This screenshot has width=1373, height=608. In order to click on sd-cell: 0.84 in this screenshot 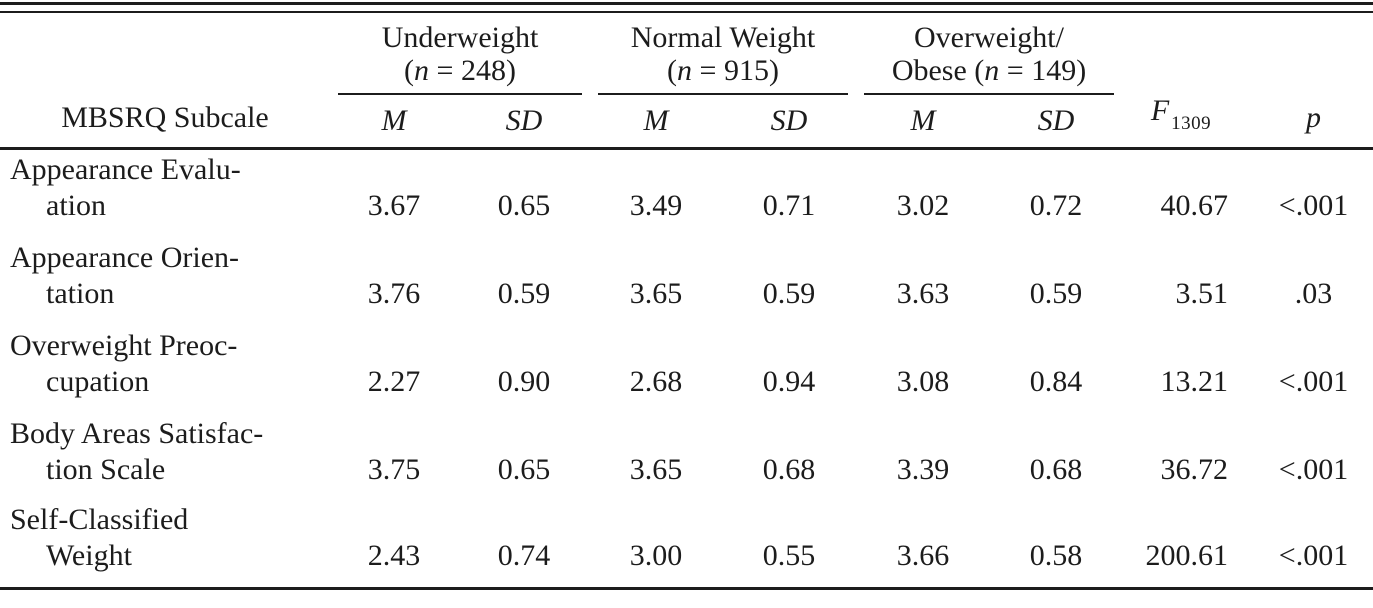, I will do `click(1056, 381)`.